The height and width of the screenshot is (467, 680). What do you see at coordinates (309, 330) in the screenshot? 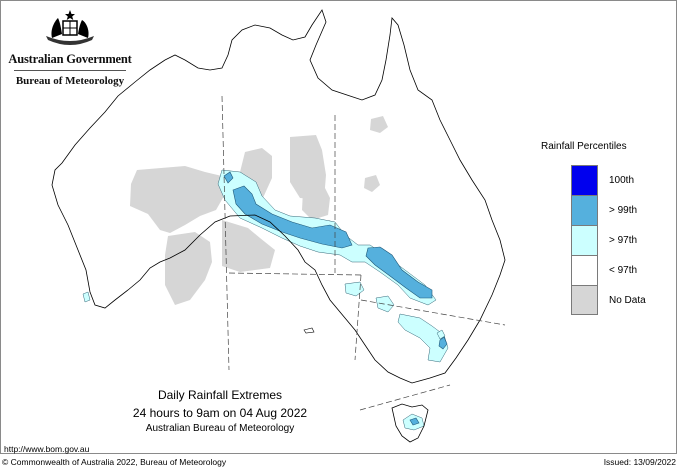
I see `kangaroo-island` at bounding box center [309, 330].